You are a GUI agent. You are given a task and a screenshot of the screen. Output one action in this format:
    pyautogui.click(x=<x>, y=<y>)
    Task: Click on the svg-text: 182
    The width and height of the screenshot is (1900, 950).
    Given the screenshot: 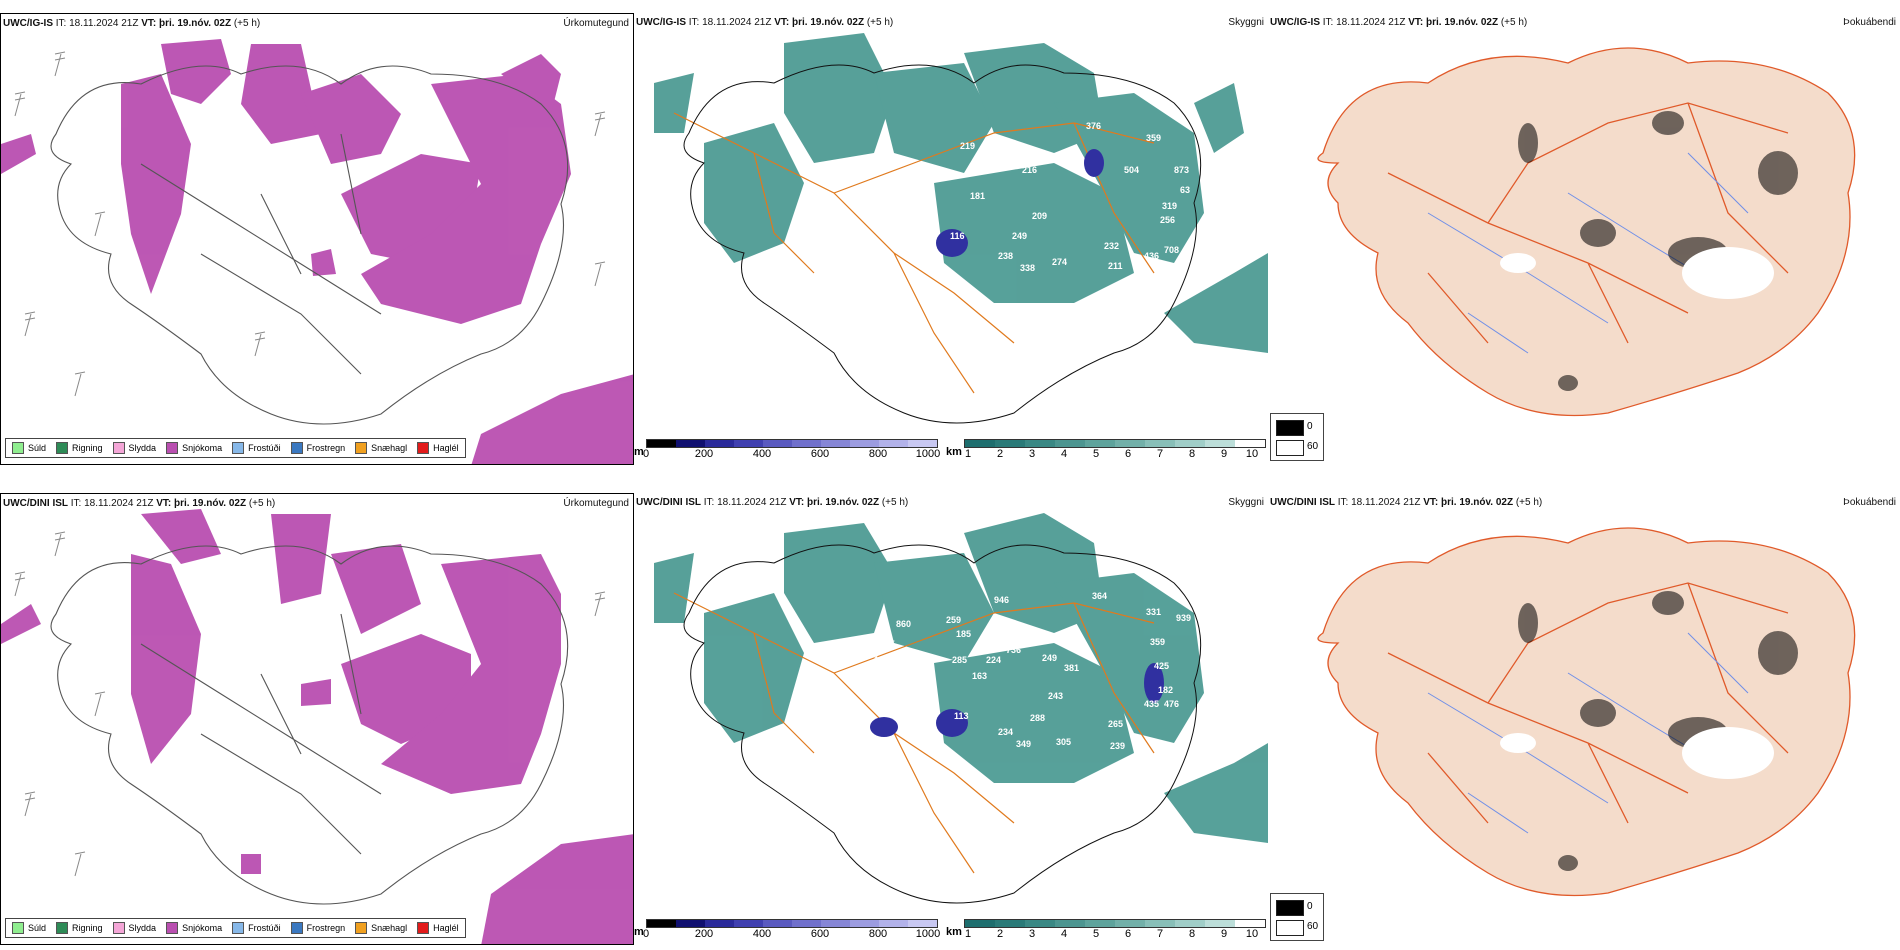 What is the action you would take?
    pyautogui.click(x=1165, y=690)
    